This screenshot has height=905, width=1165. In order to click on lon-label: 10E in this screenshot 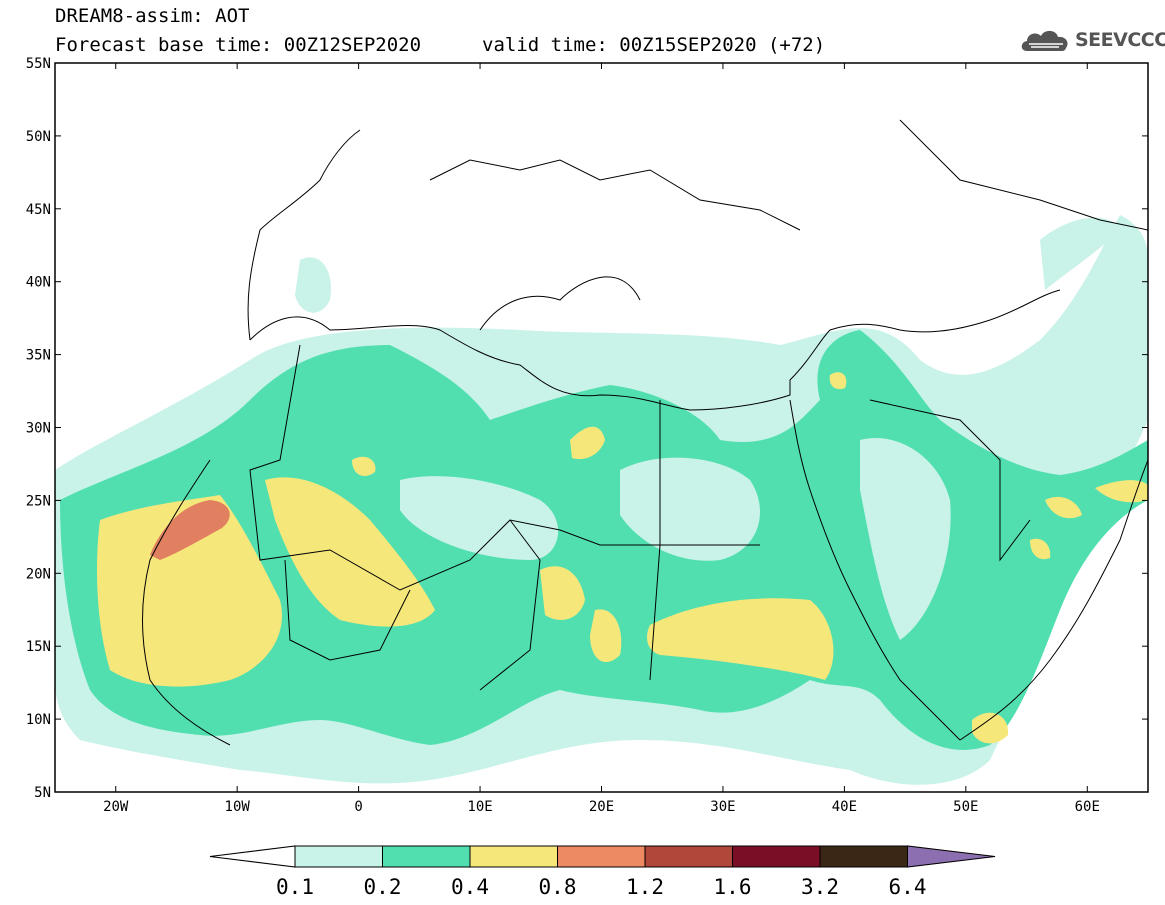, I will do `click(479, 807)`.